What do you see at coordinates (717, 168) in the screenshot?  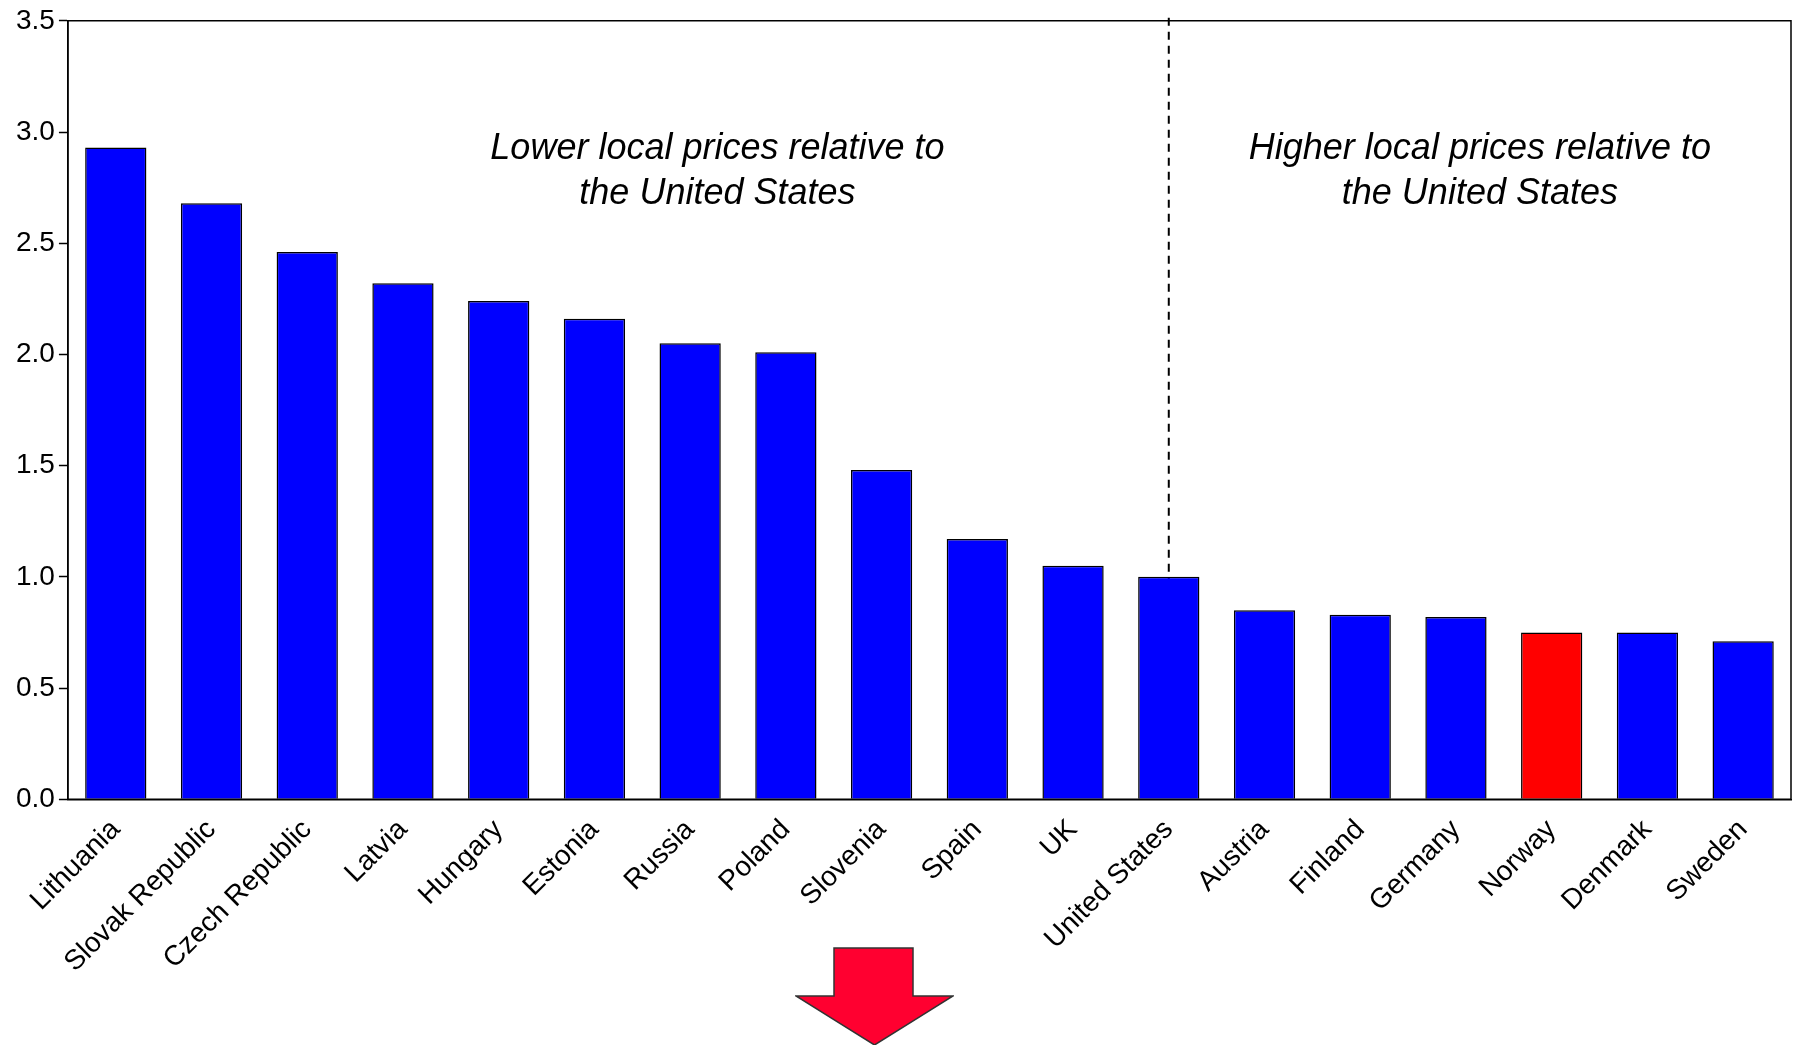 I see `annotation: Lower local prices relative to the United States` at bounding box center [717, 168].